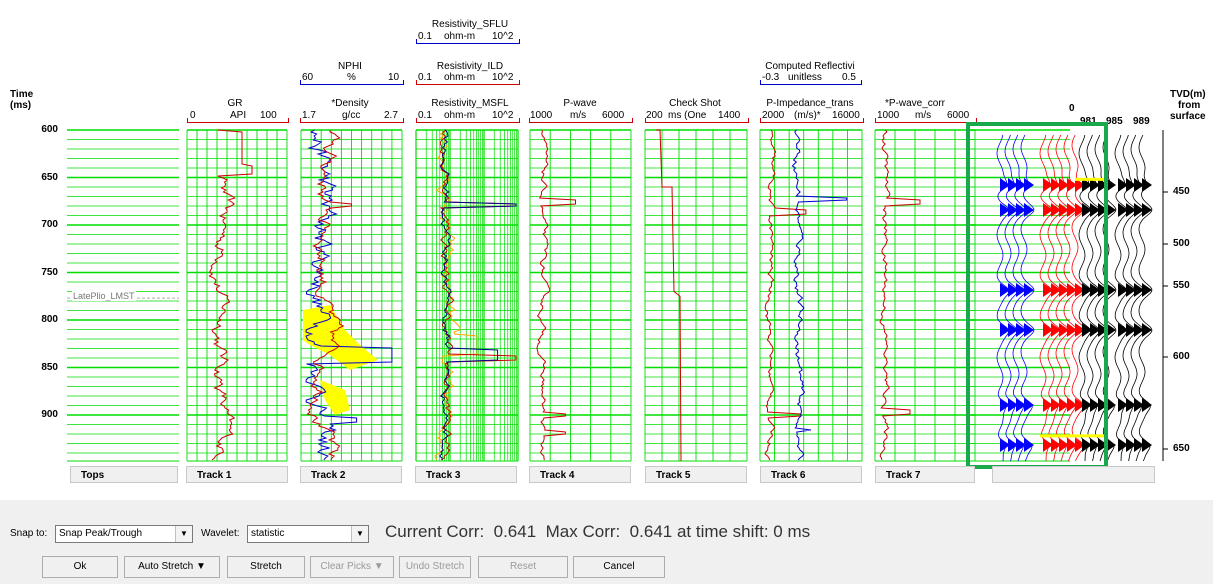 This screenshot has width=1213, height=584. I want to click on gr-curve, so click(230, 295).